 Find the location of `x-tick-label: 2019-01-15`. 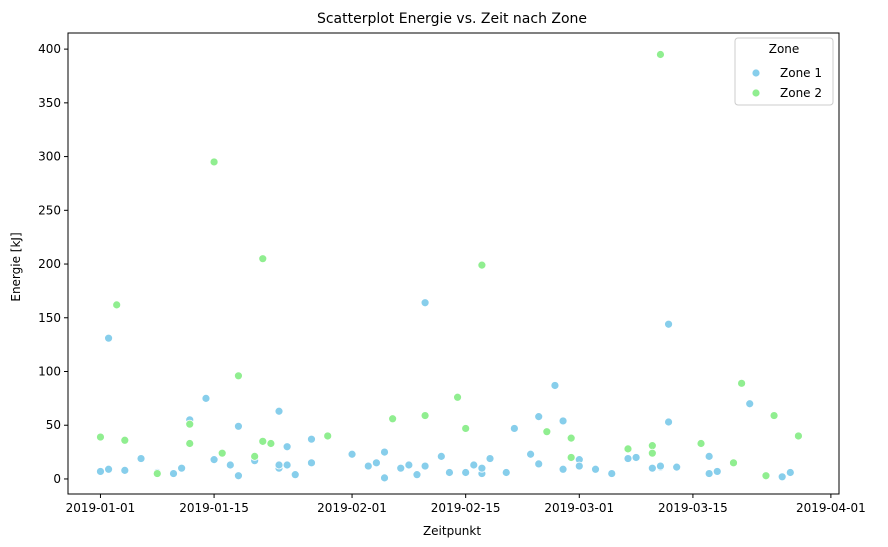

x-tick-label: 2019-01-15 is located at coordinates (214, 508).